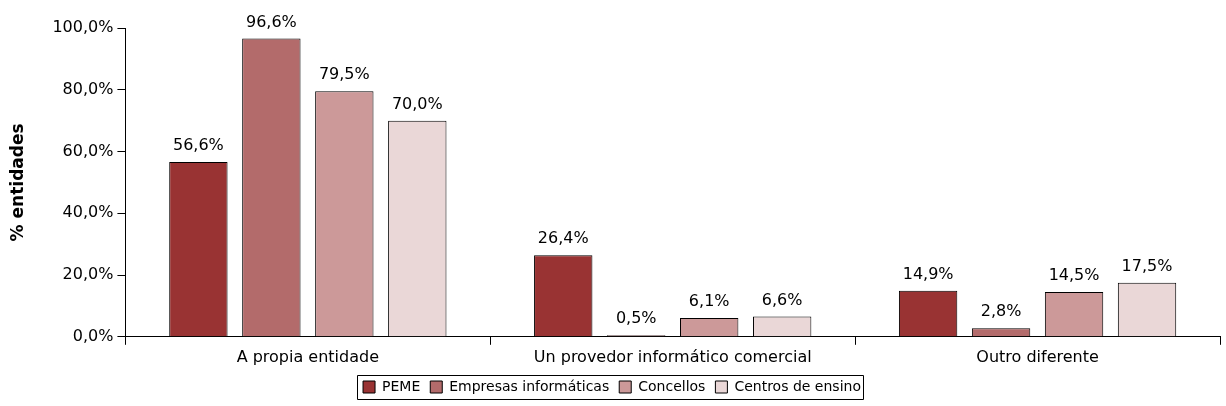 This screenshot has width=1226, height=406. I want to click on data-label: 70,0%, so click(417, 103).